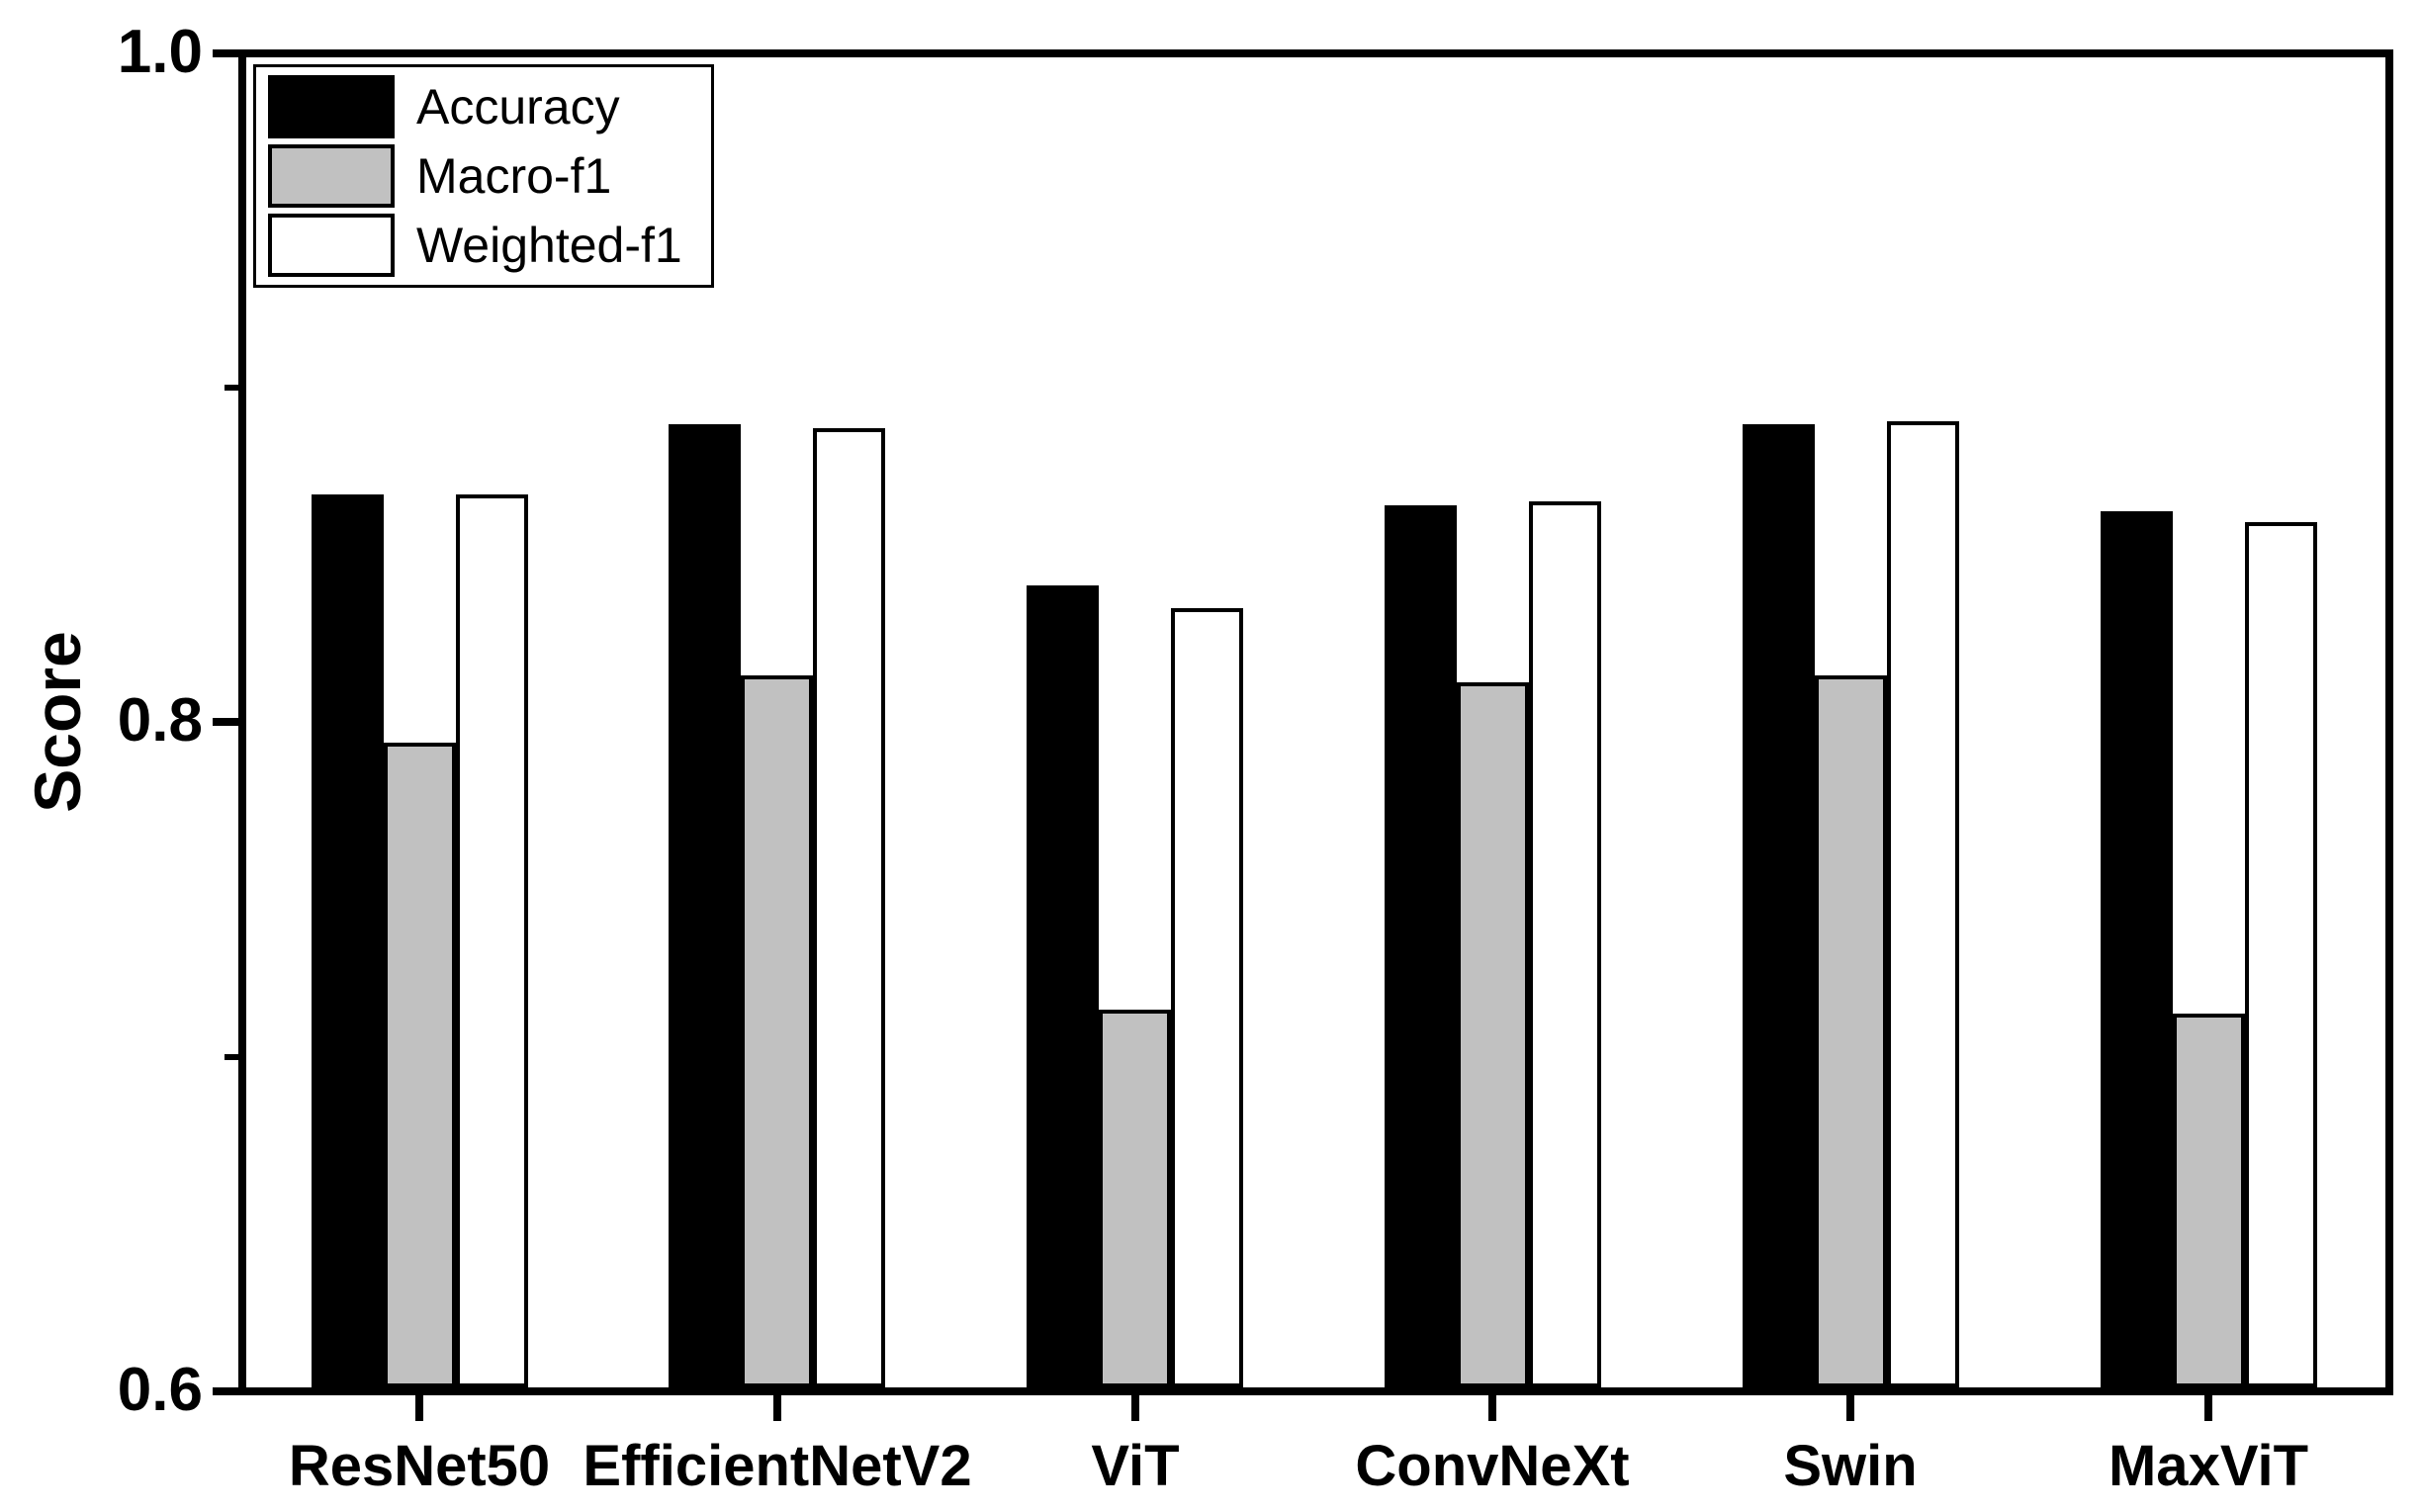  I want to click on bar-weighted-f1-convnext, so click(1565, 944).